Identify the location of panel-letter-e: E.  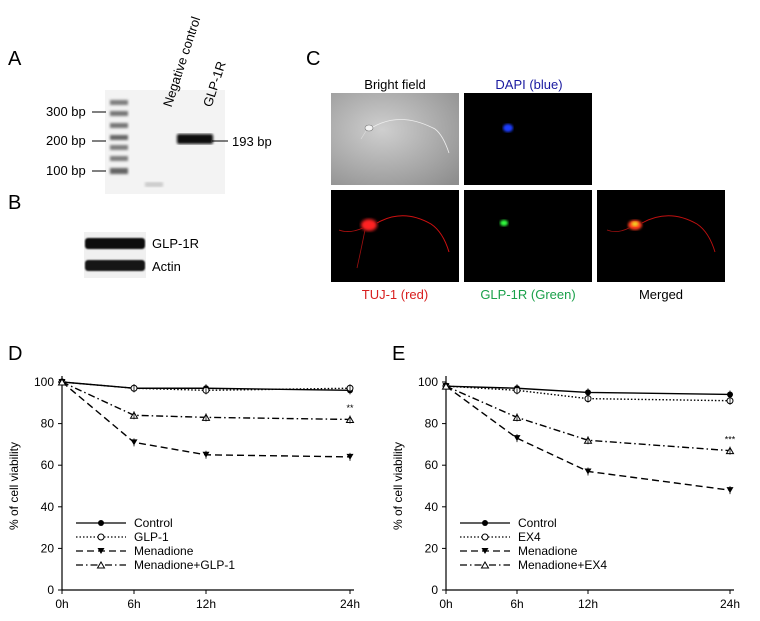
(399, 354).